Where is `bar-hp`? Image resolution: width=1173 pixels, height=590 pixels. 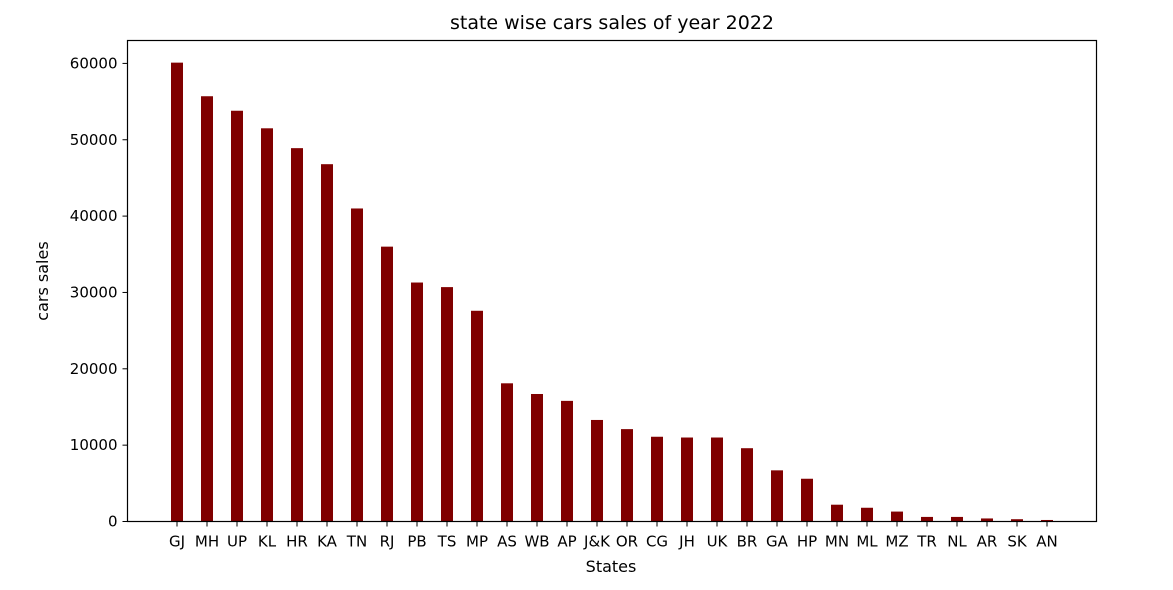 bar-hp is located at coordinates (807, 500).